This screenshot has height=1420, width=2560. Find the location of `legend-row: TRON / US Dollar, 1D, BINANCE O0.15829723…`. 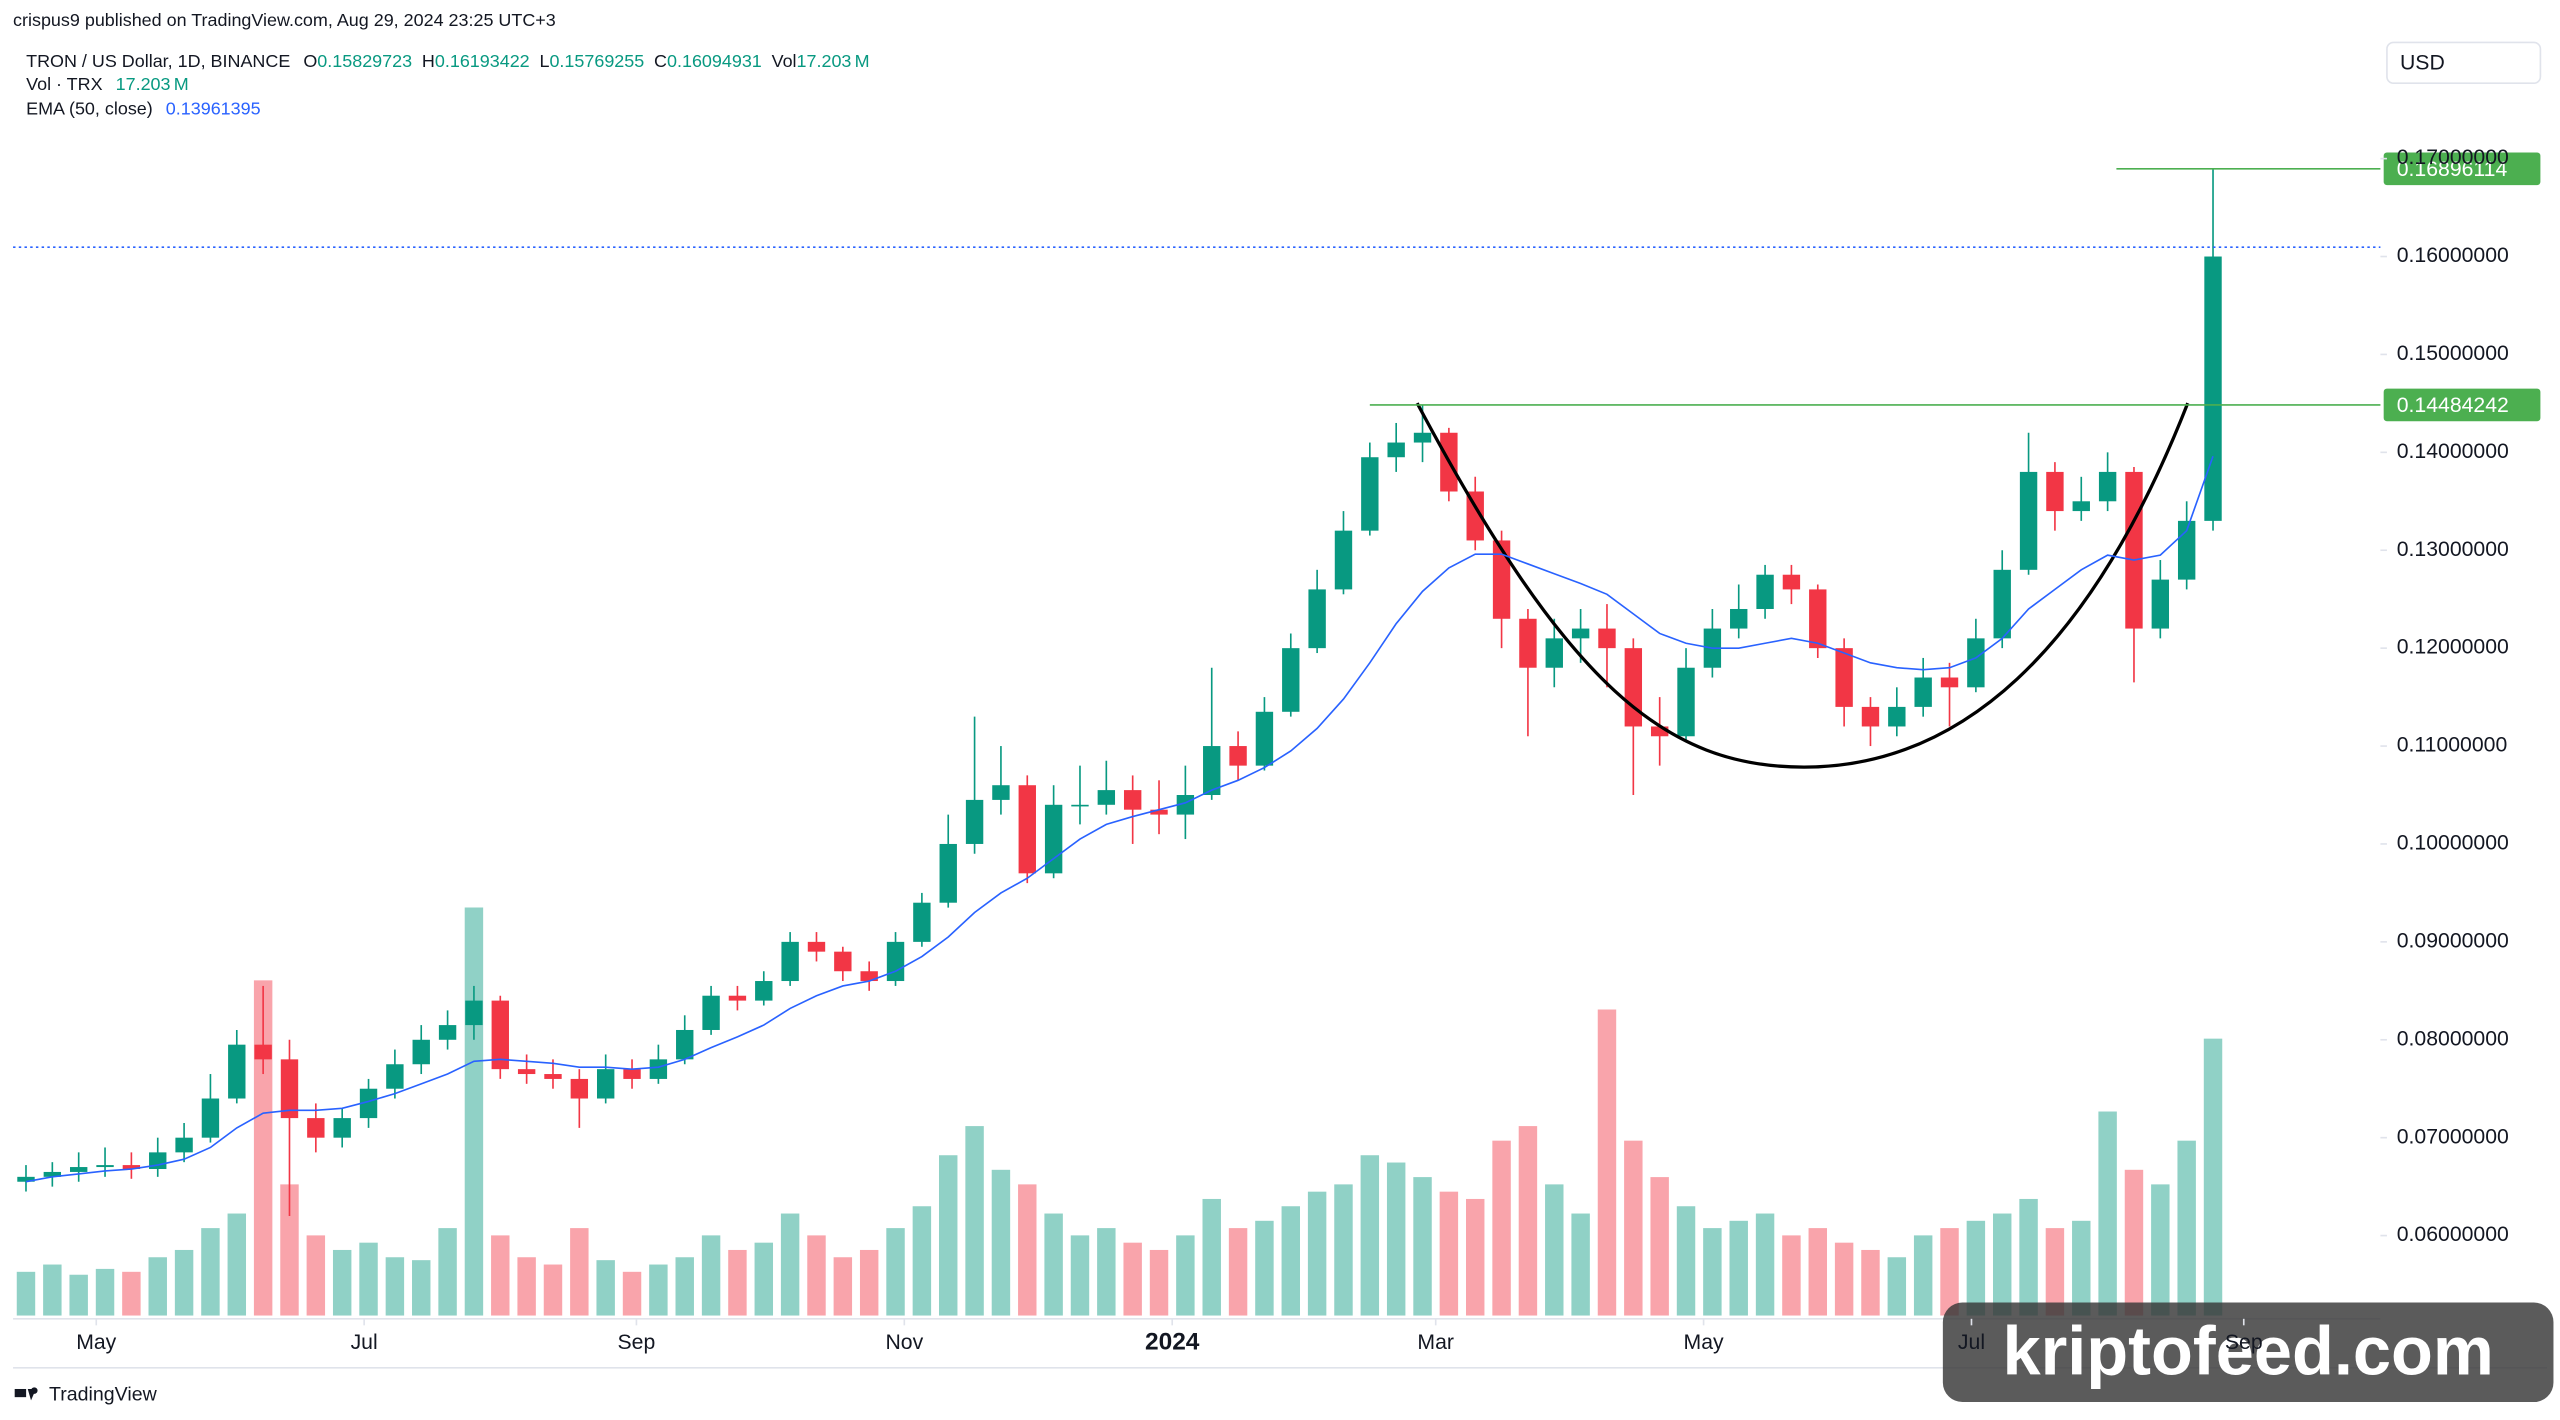

legend-row: TRON / US Dollar, 1D, BINANCE O0.15829723… is located at coordinates (448, 61).